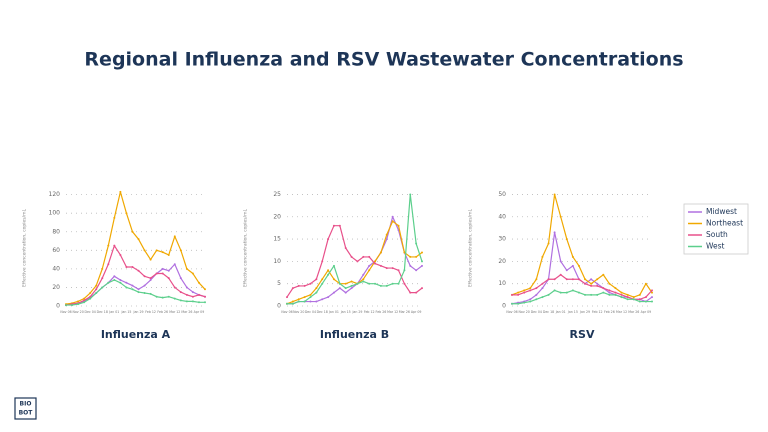  What do you see at coordinates (162, 312) in the screenshot?
I see `x-tick-label: Feb 26` at bounding box center [162, 312].